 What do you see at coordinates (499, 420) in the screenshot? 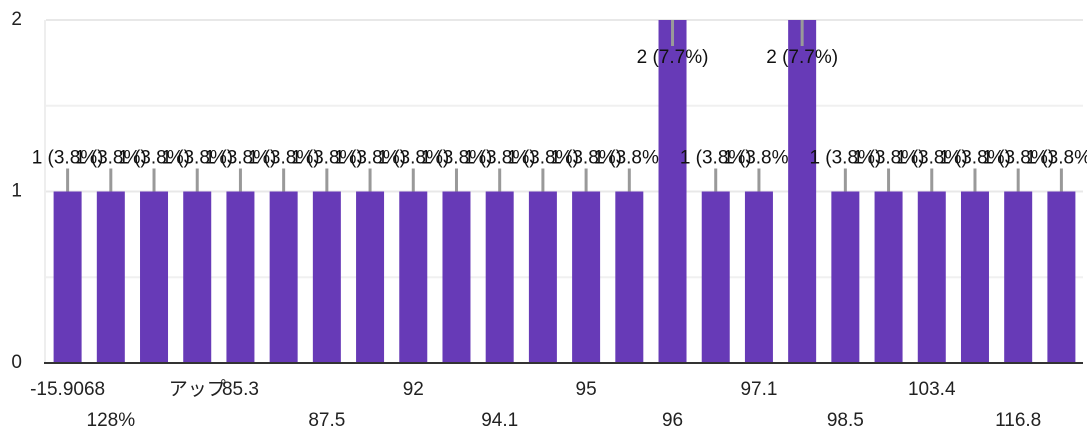
I see `x-tick-label: 94.1` at bounding box center [499, 420].